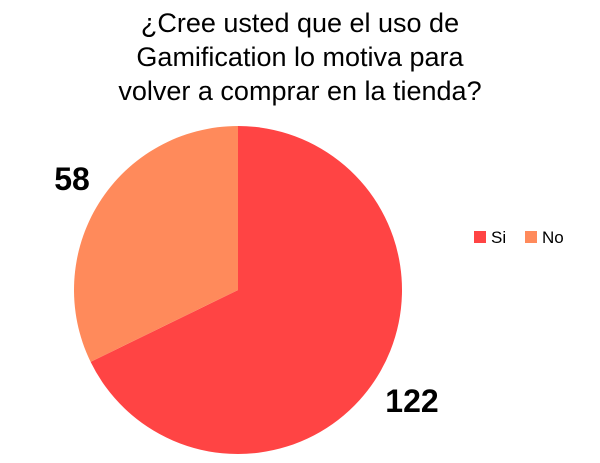  What do you see at coordinates (411, 401) in the screenshot?
I see `data-label-si: 122` at bounding box center [411, 401].